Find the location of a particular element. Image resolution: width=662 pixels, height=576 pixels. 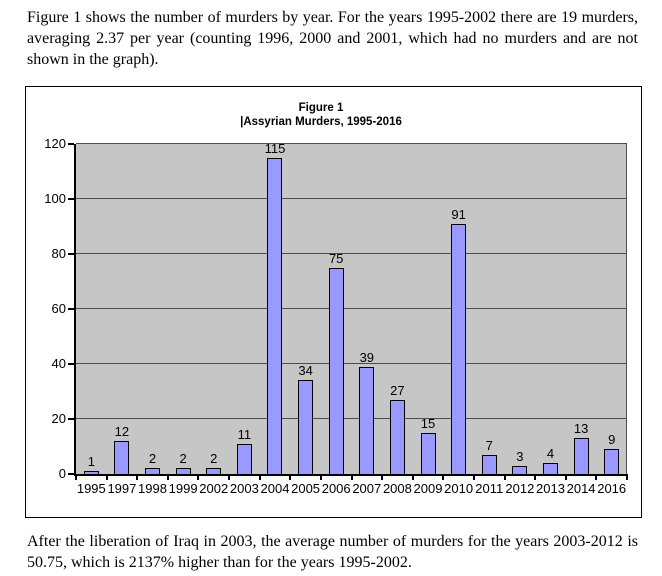

y-axis-tick-label: 120 is located at coordinates (55, 143).